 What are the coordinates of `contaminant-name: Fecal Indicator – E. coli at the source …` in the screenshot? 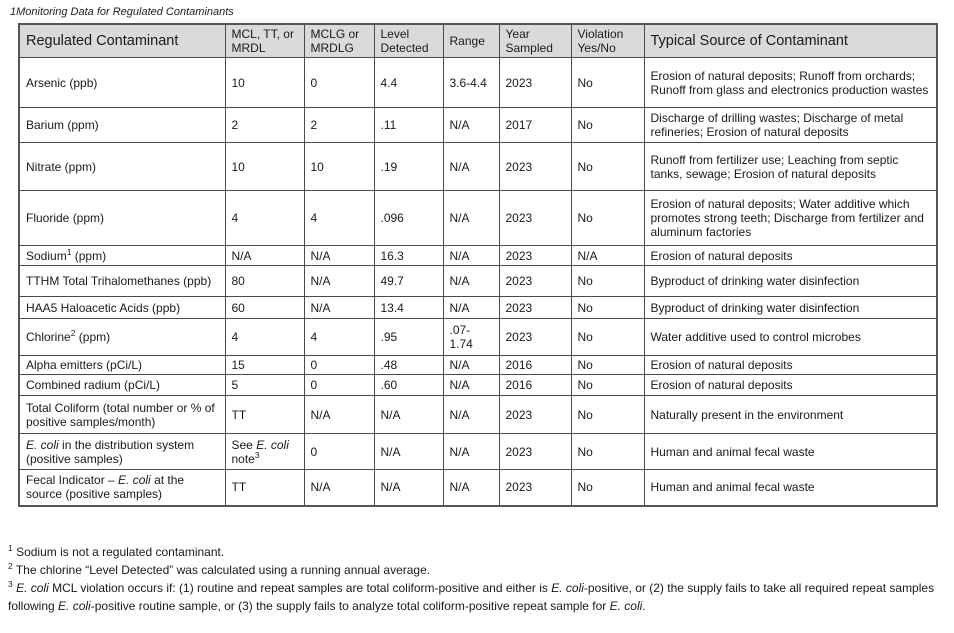 It's located at (122, 487).